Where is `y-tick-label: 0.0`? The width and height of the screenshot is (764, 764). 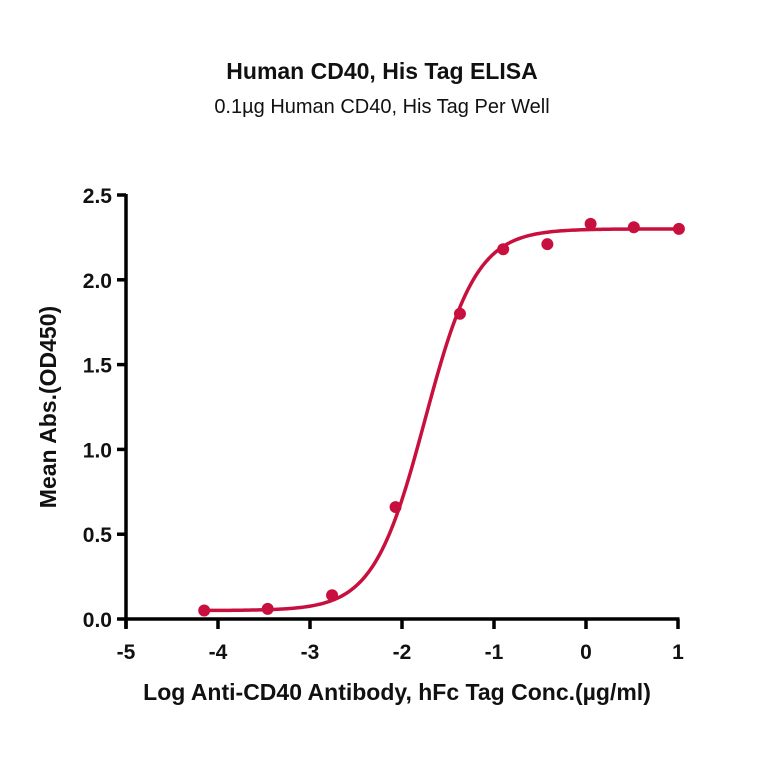
y-tick-label: 0.0 is located at coordinates (97, 620).